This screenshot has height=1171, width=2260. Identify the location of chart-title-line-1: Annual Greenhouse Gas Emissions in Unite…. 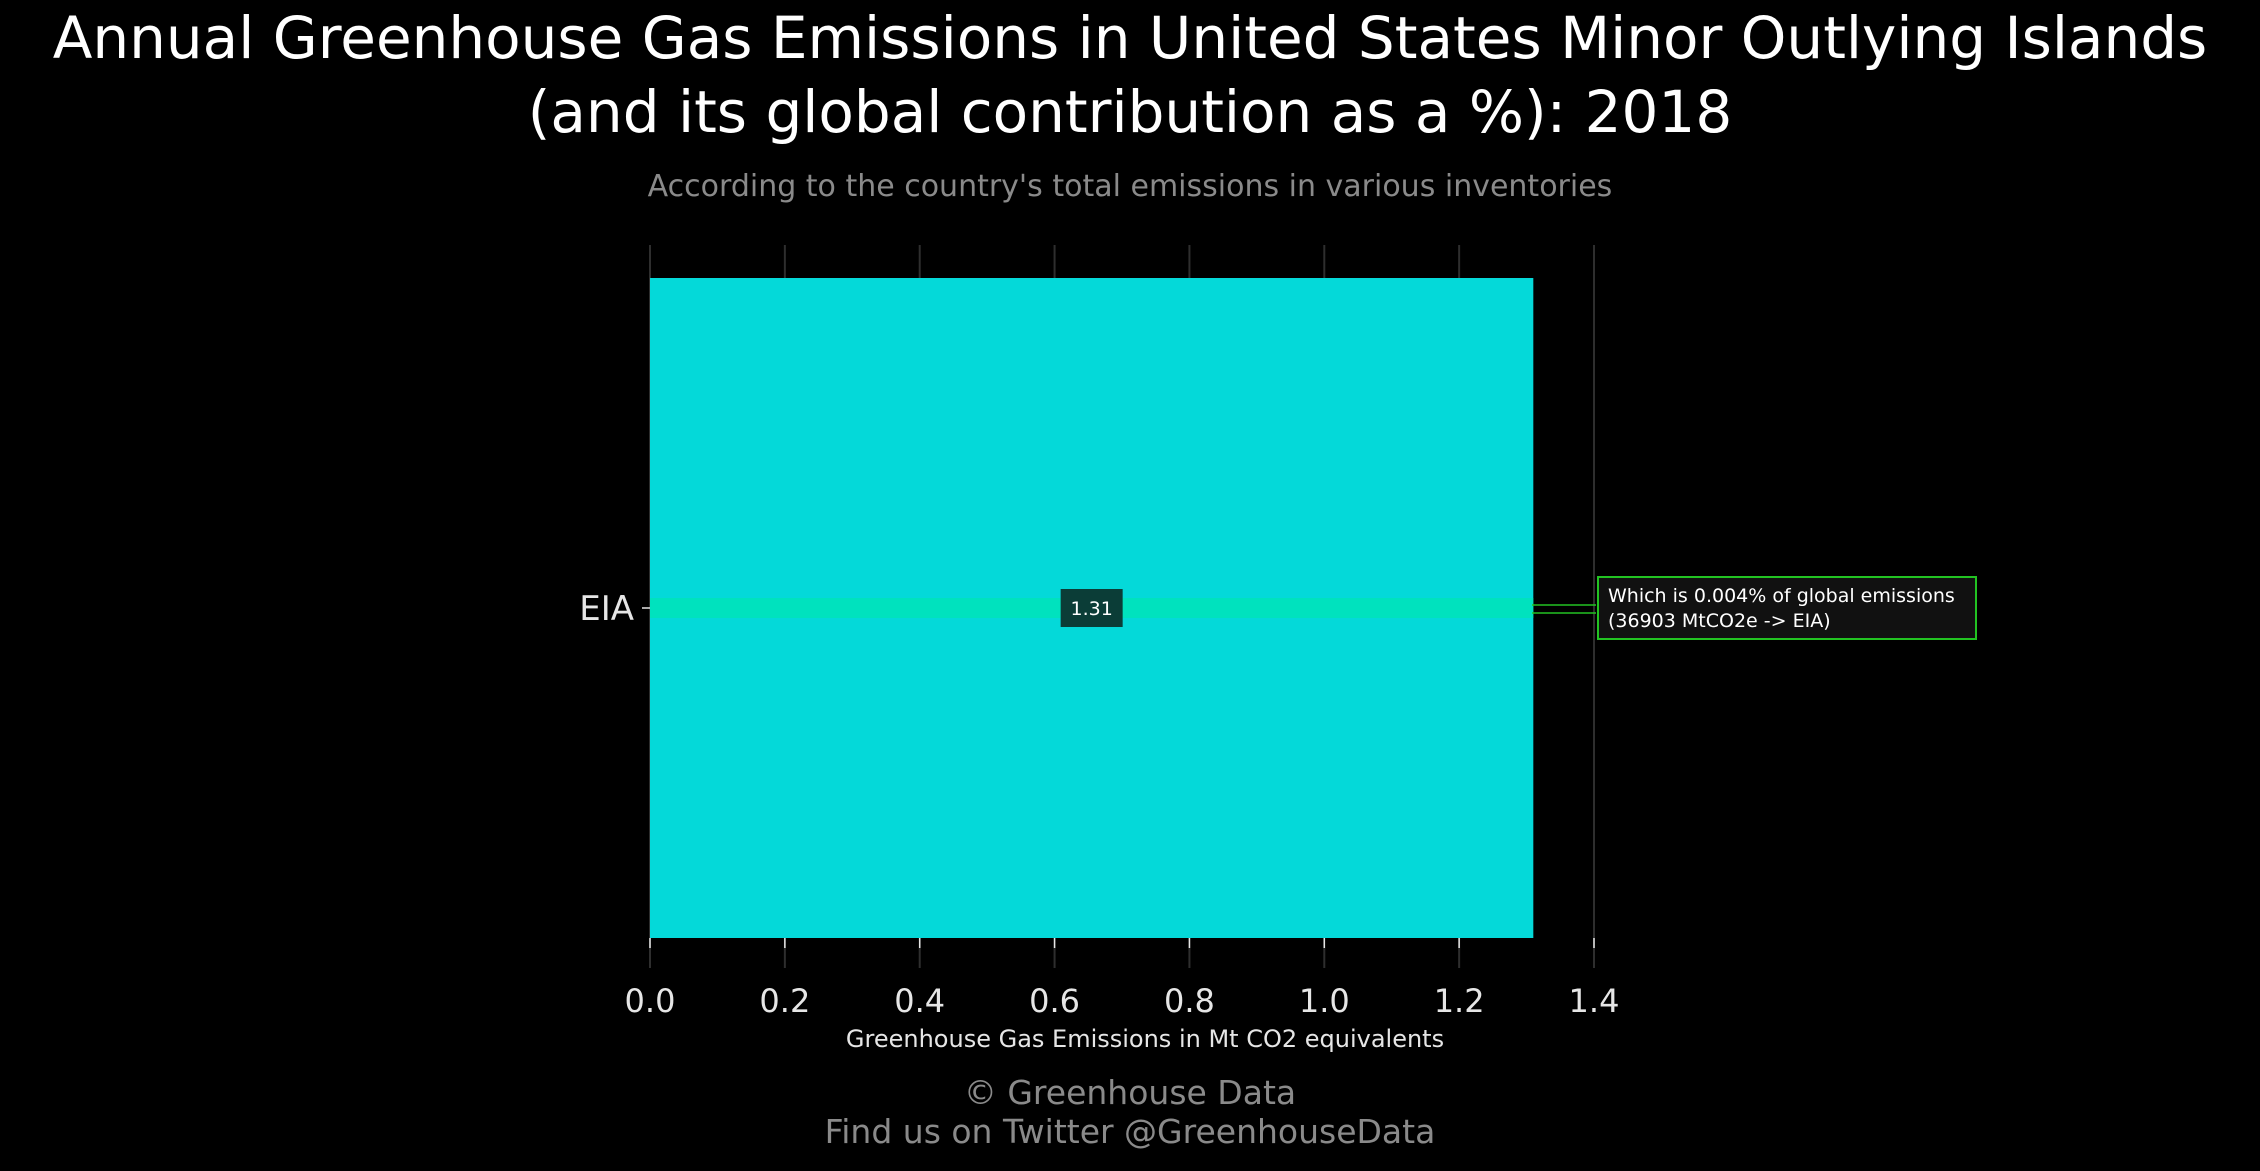
(1130, 38).